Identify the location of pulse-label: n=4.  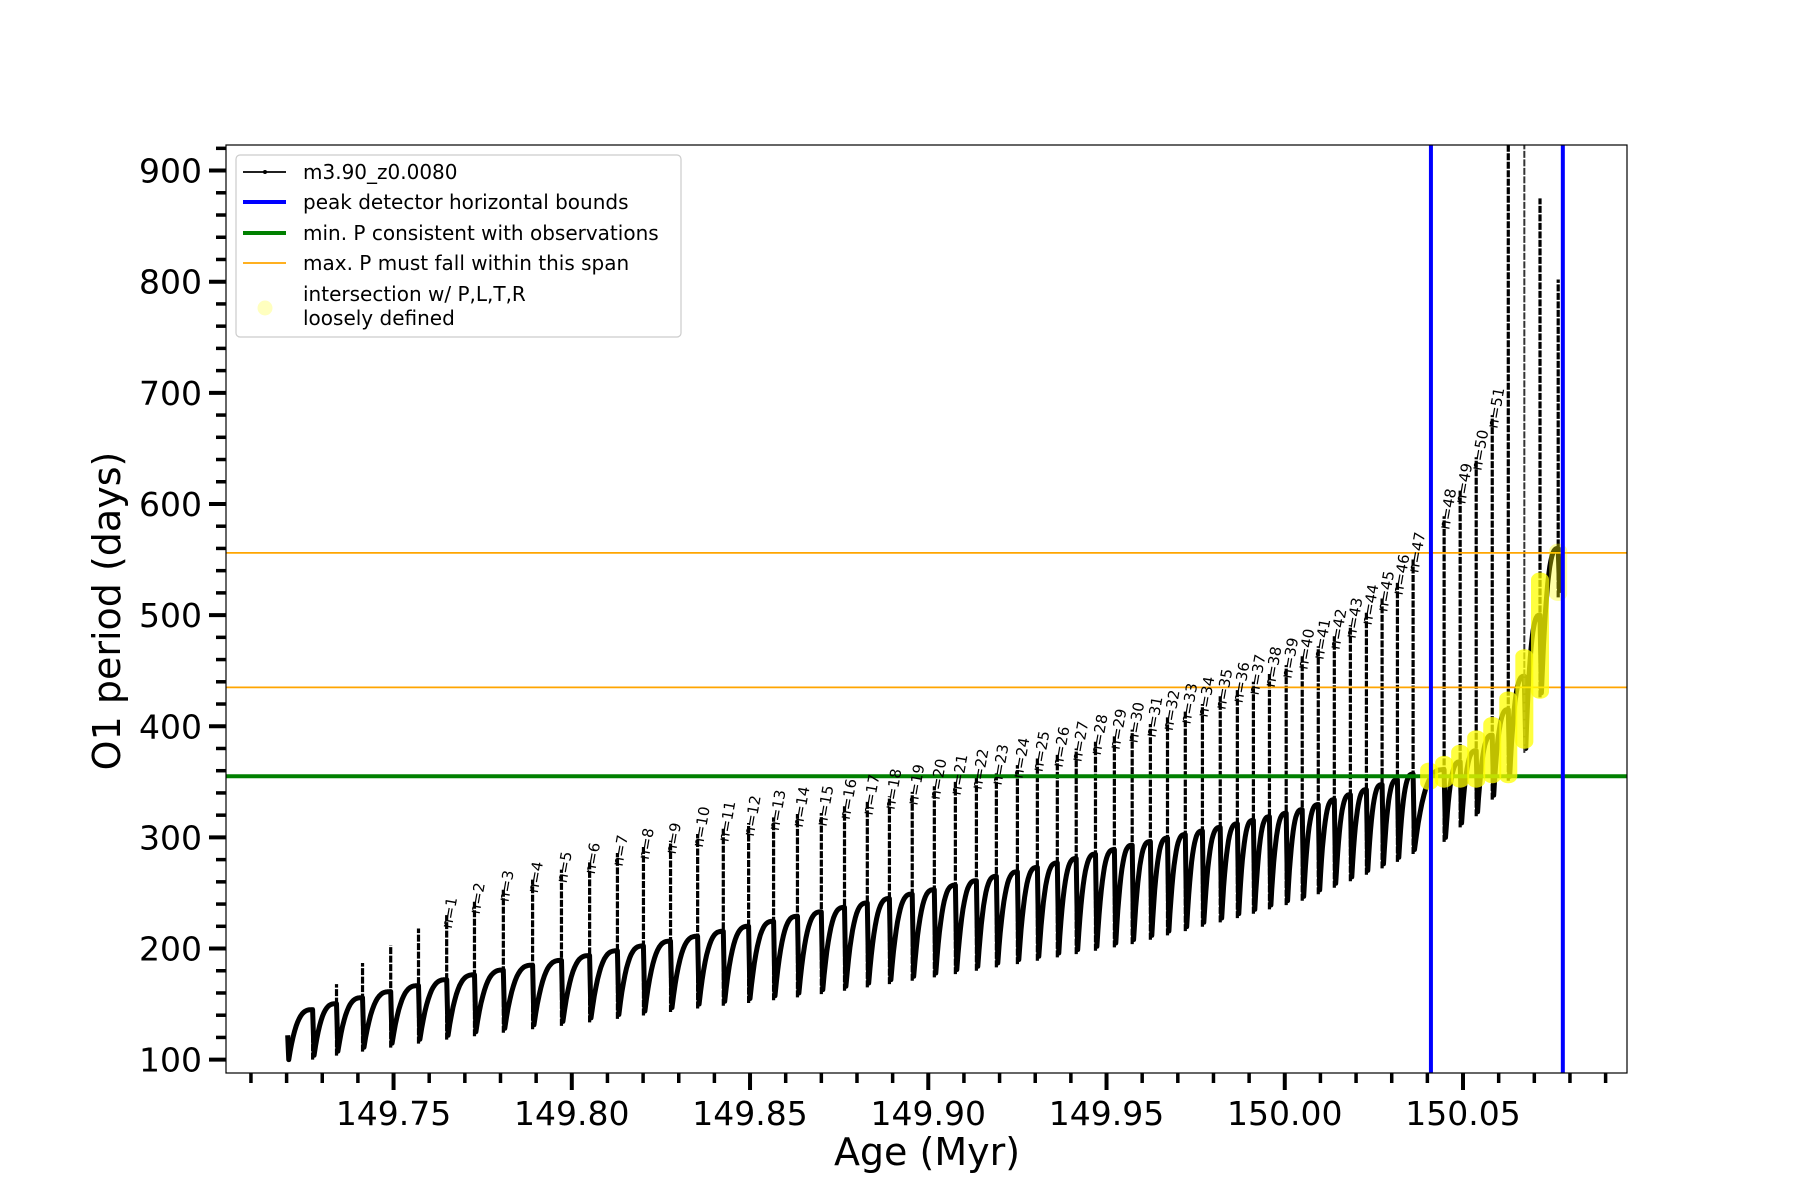
(535, 877).